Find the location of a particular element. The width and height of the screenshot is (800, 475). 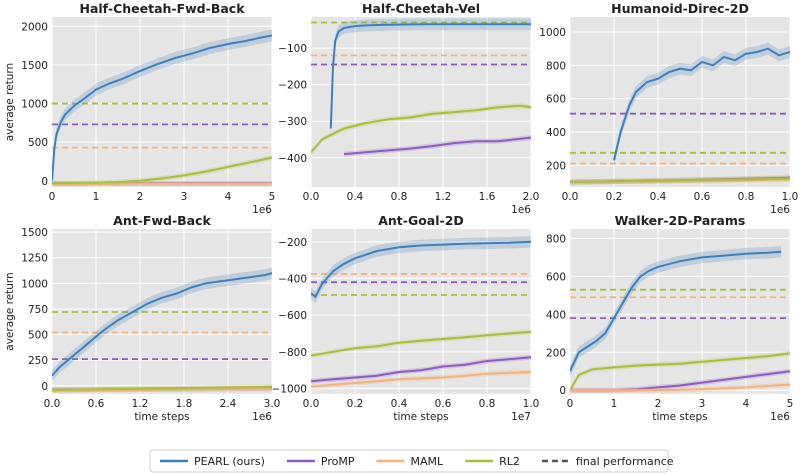

y-tick-label: −100 is located at coordinates (292, 49).